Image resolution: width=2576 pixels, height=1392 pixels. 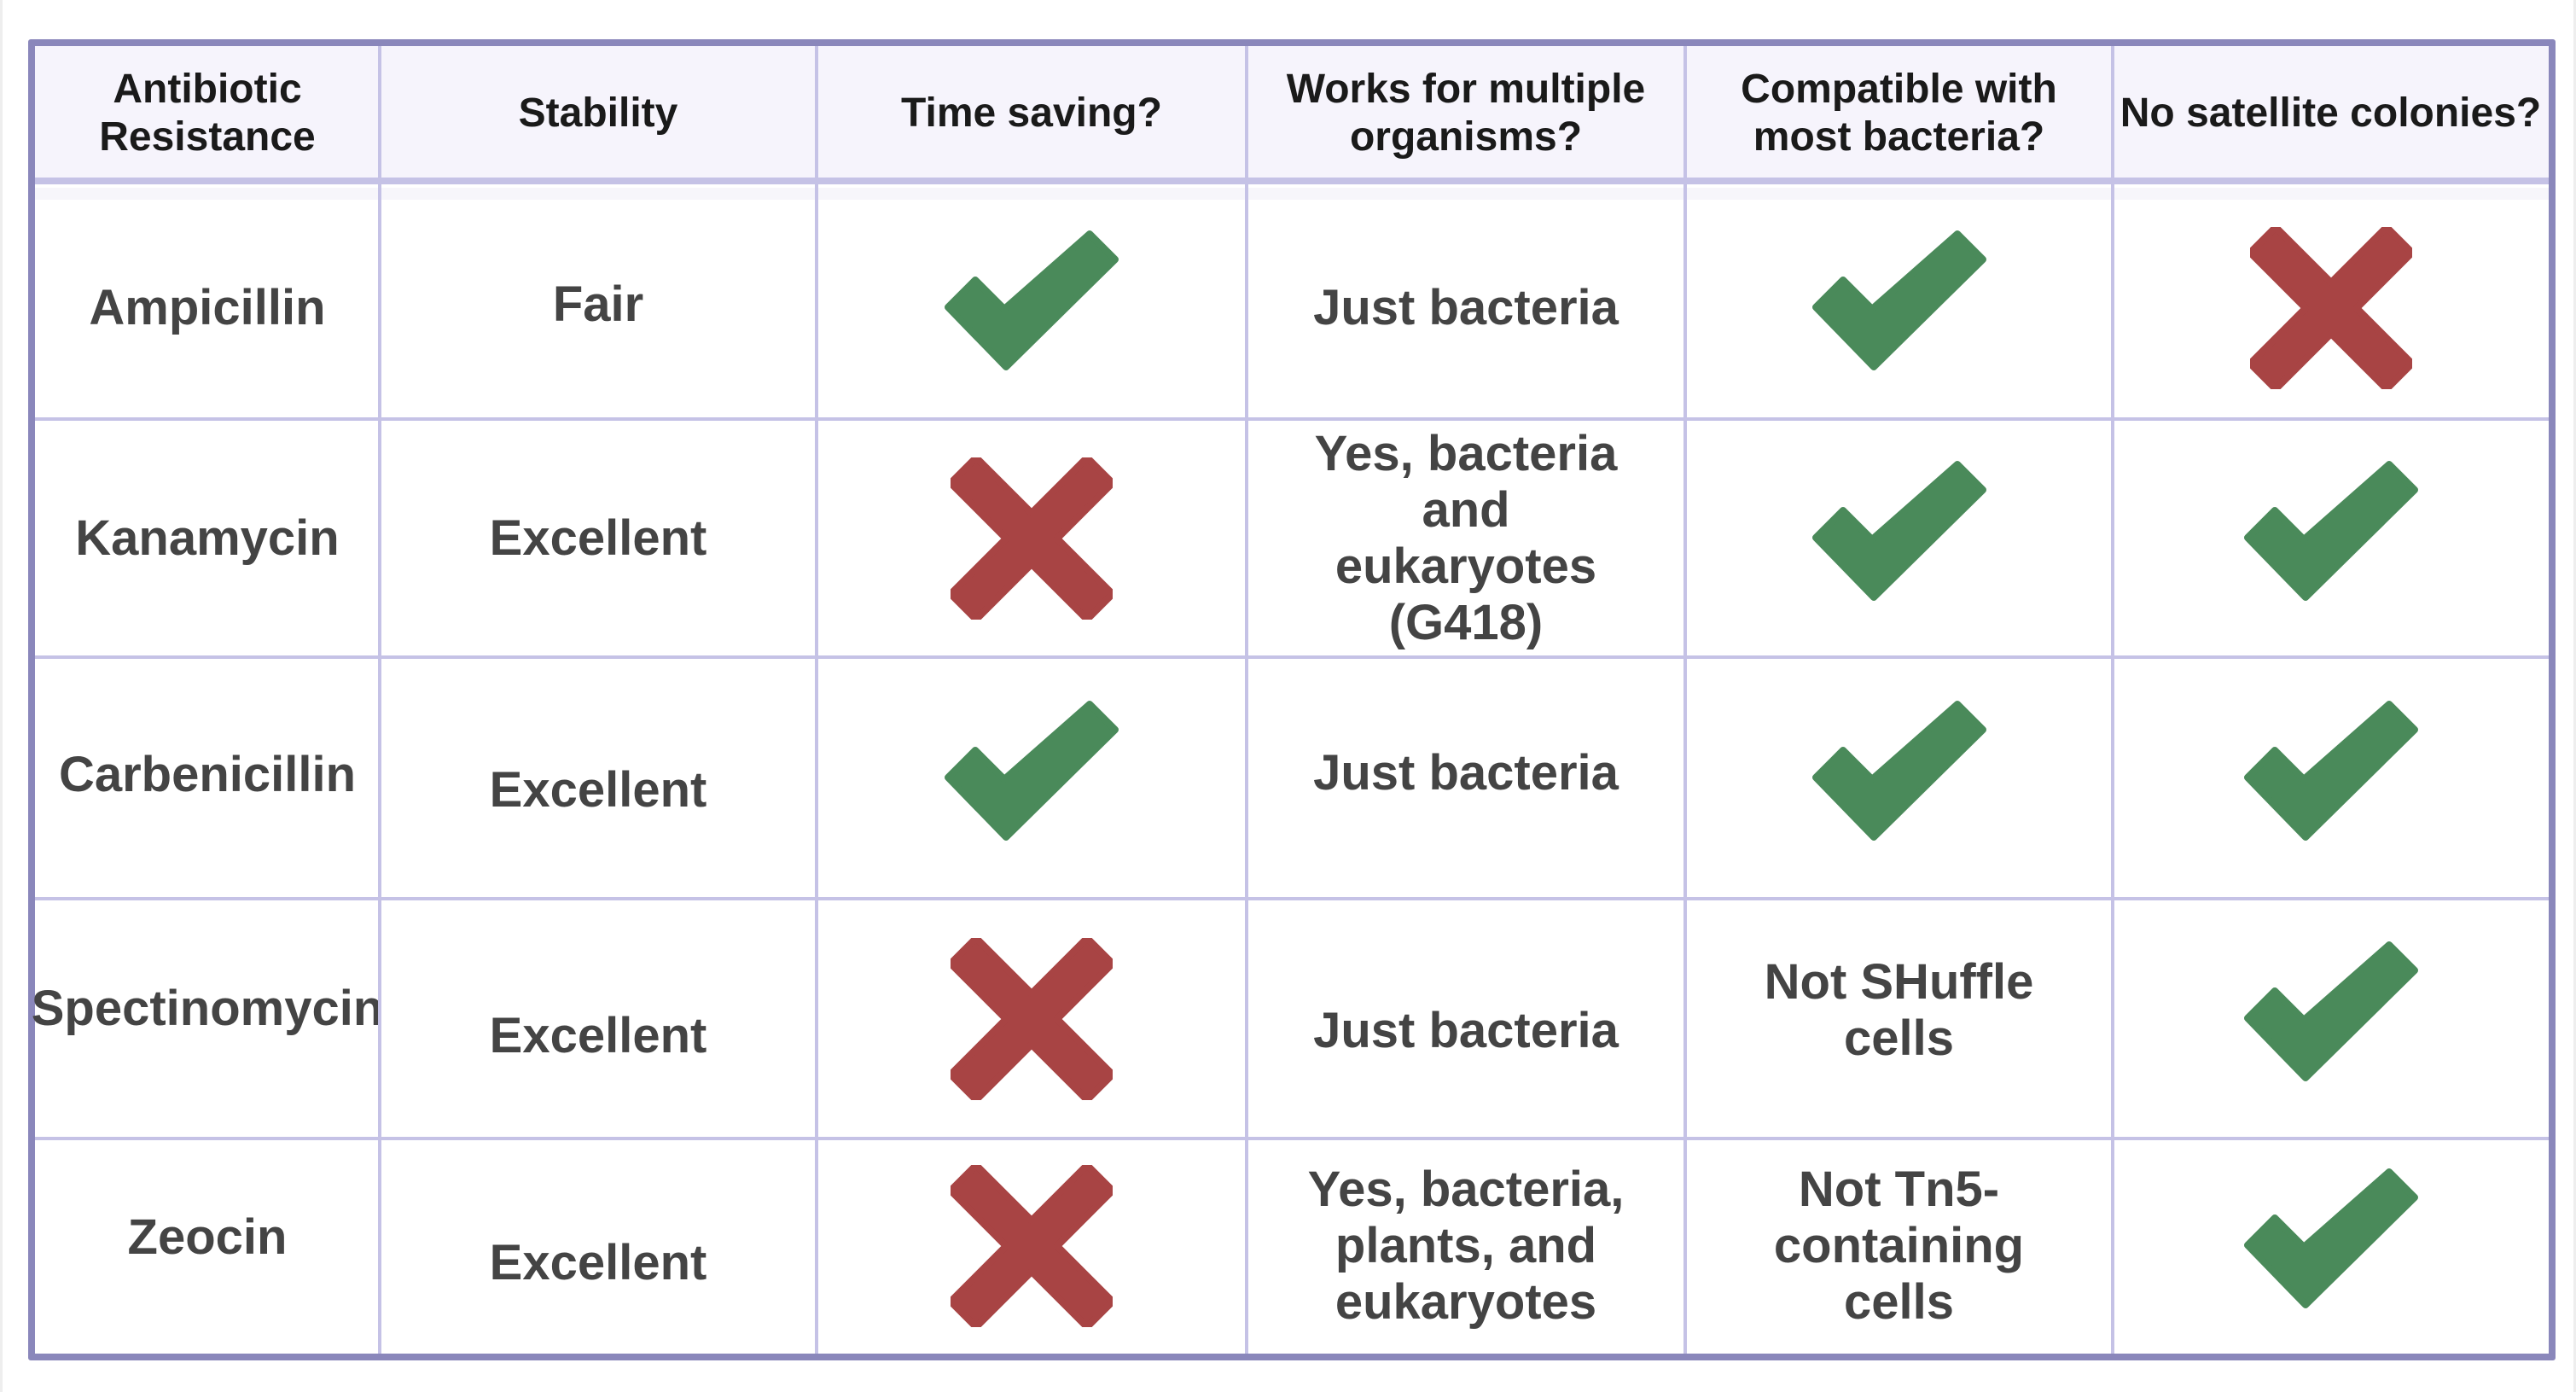 I want to click on cell-multiple-organisms: Yes, bacteria, plants, and eukaryotes, so click(x=1466, y=1246).